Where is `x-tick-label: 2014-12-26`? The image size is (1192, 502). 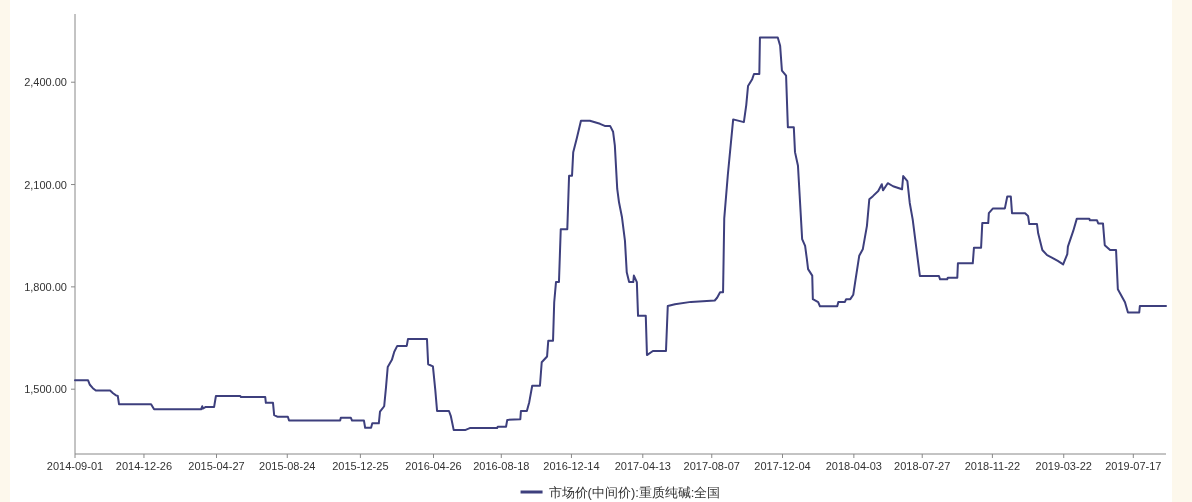
x-tick-label: 2014-12-26 is located at coordinates (144, 466).